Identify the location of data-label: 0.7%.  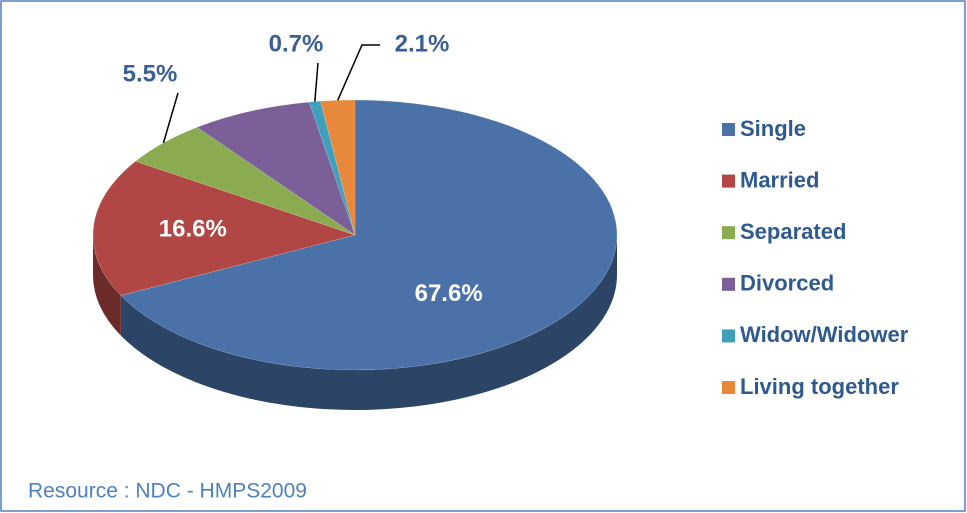
(296, 43).